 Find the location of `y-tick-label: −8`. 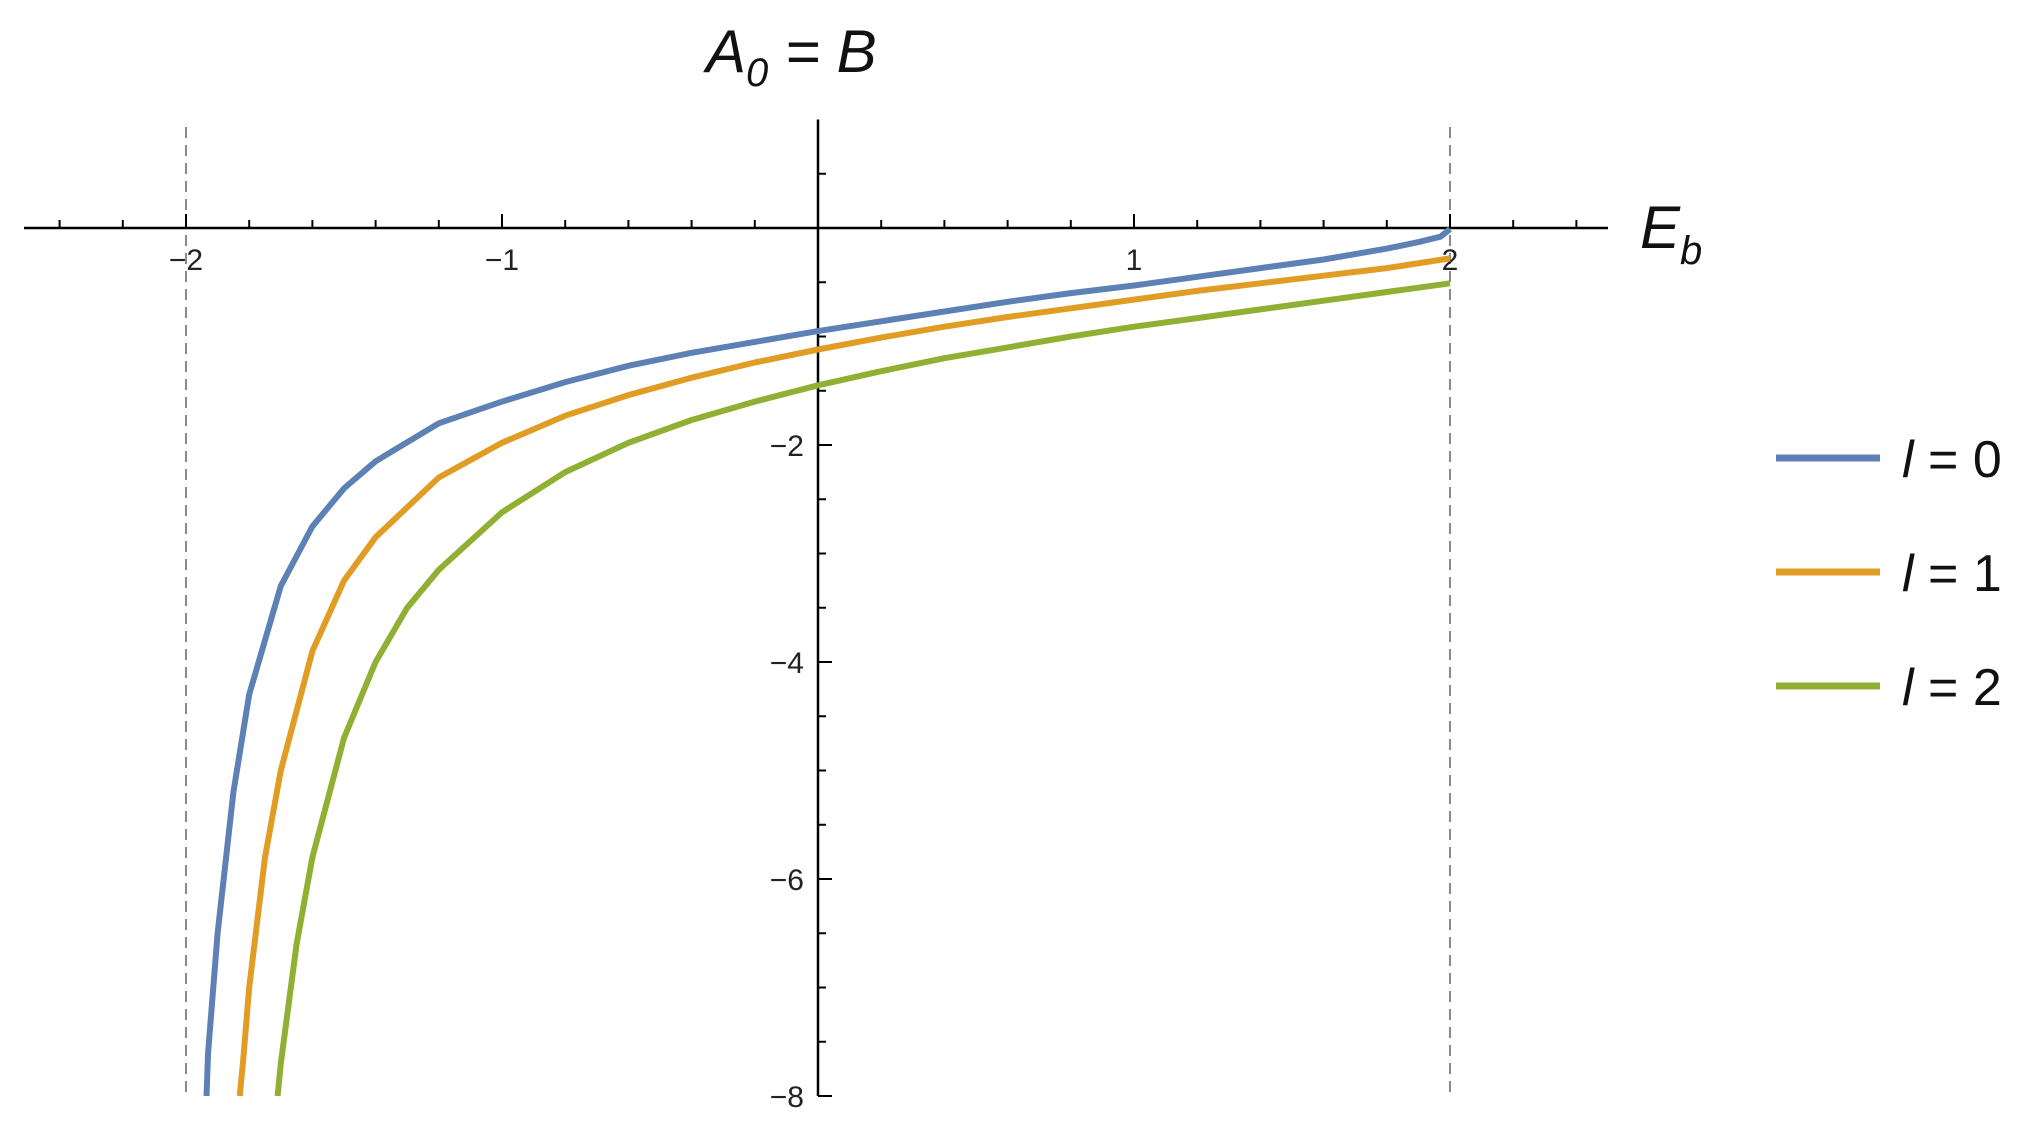

y-tick-label: −8 is located at coordinates (787, 1097).